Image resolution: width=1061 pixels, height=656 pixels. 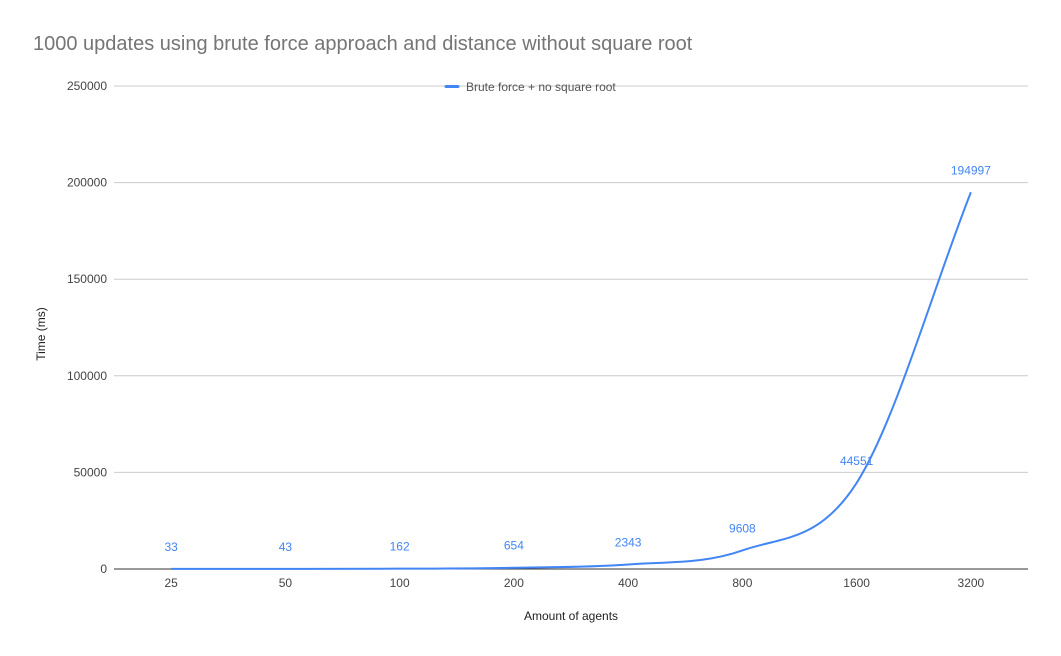 What do you see at coordinates (971, 583) in the screenshot?
I see `x-tick-label: 3200` at bounding box center [971, 583].